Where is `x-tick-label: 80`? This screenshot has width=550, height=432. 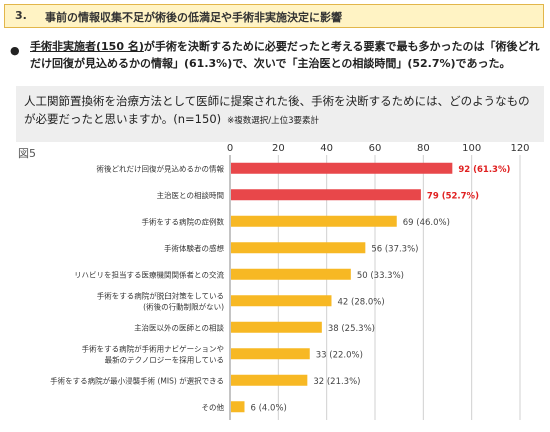 x-tick-label: 80 is located at coordinates (423, 148).